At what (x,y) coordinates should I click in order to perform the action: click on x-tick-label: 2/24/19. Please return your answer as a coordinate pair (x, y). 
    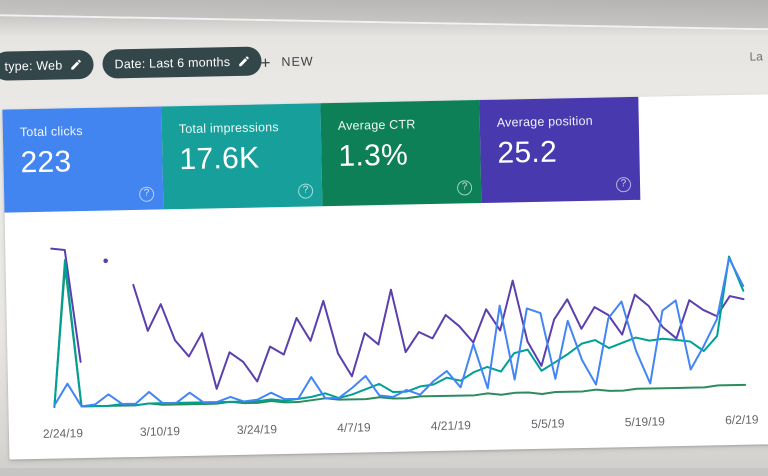
    Looking at the image, I should click on (63, 433).